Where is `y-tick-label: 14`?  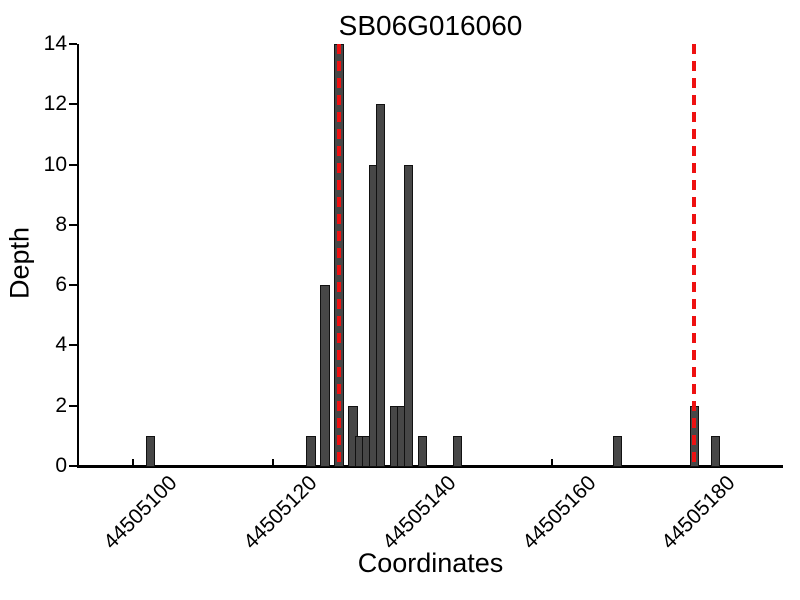
y-tick-label: 14 is located at coordinates (55, 43).